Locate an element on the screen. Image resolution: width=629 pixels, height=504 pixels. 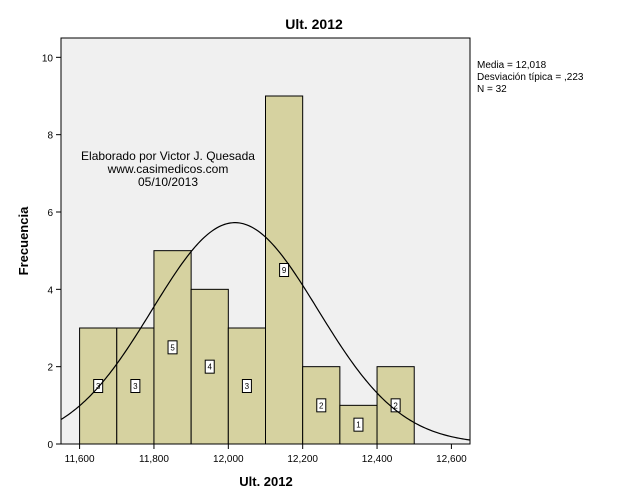
x-tick-label: 12,400 is located at coordinates (377, 459).